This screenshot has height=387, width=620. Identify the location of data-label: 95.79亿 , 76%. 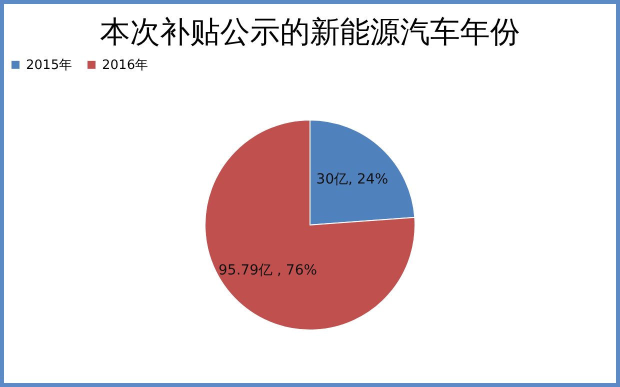
(268, 270).